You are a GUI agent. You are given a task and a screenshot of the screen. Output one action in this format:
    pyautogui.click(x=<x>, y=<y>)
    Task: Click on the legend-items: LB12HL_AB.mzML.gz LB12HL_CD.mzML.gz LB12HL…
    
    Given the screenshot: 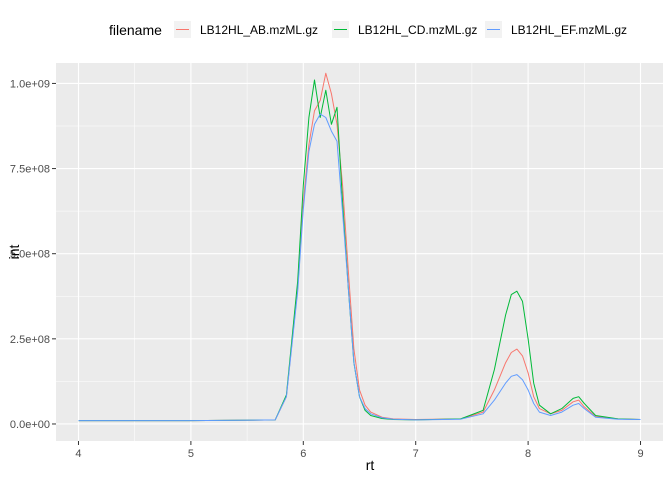 What is the action you would take?
    pyautogui.click(x=400, y=29)
    